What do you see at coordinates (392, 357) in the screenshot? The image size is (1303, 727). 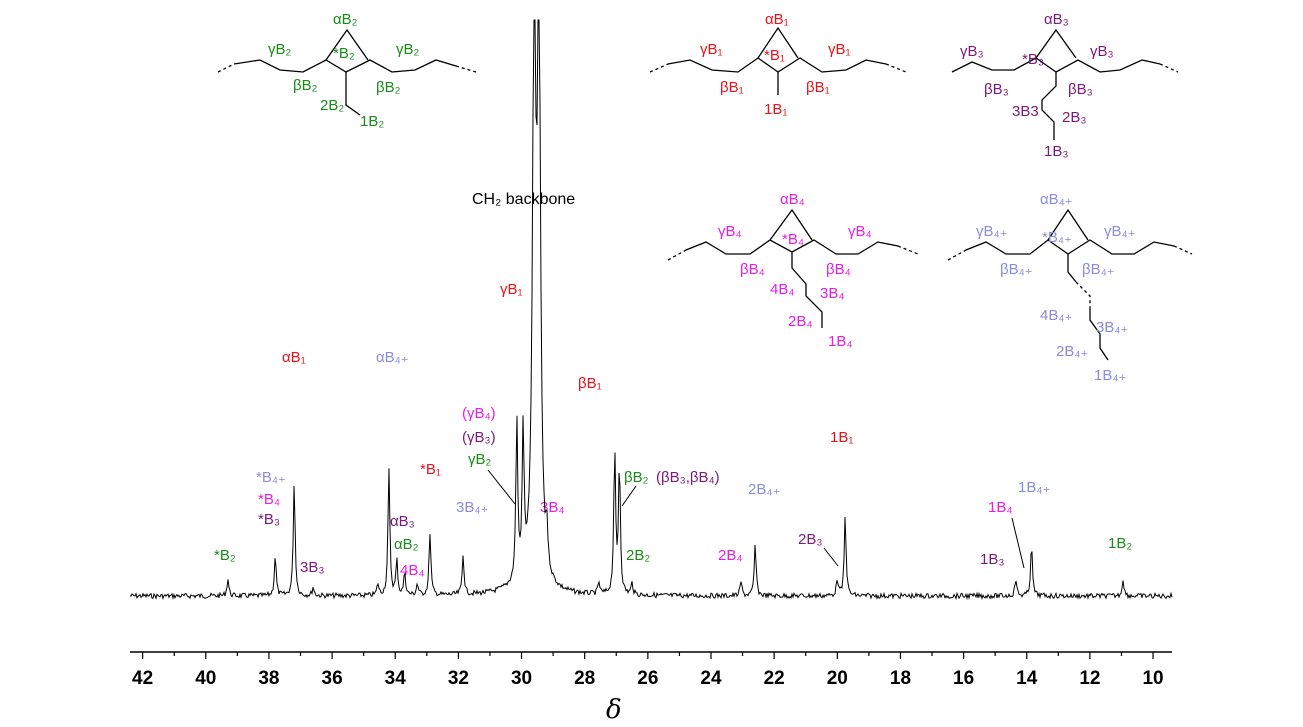 I see `peak-label-aB4plus: αB₄₊` at bounding box center [392, 357].